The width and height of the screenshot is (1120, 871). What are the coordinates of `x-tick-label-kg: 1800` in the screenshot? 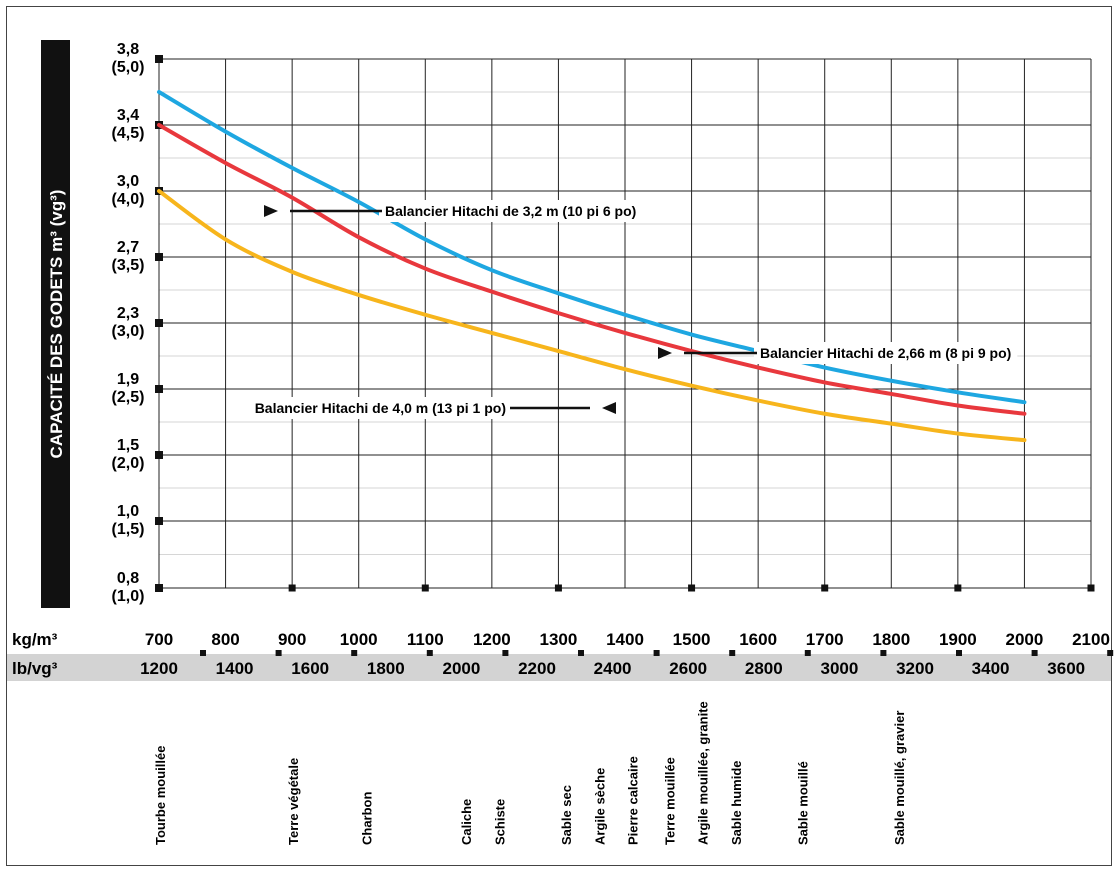 It's located at (891, 639).